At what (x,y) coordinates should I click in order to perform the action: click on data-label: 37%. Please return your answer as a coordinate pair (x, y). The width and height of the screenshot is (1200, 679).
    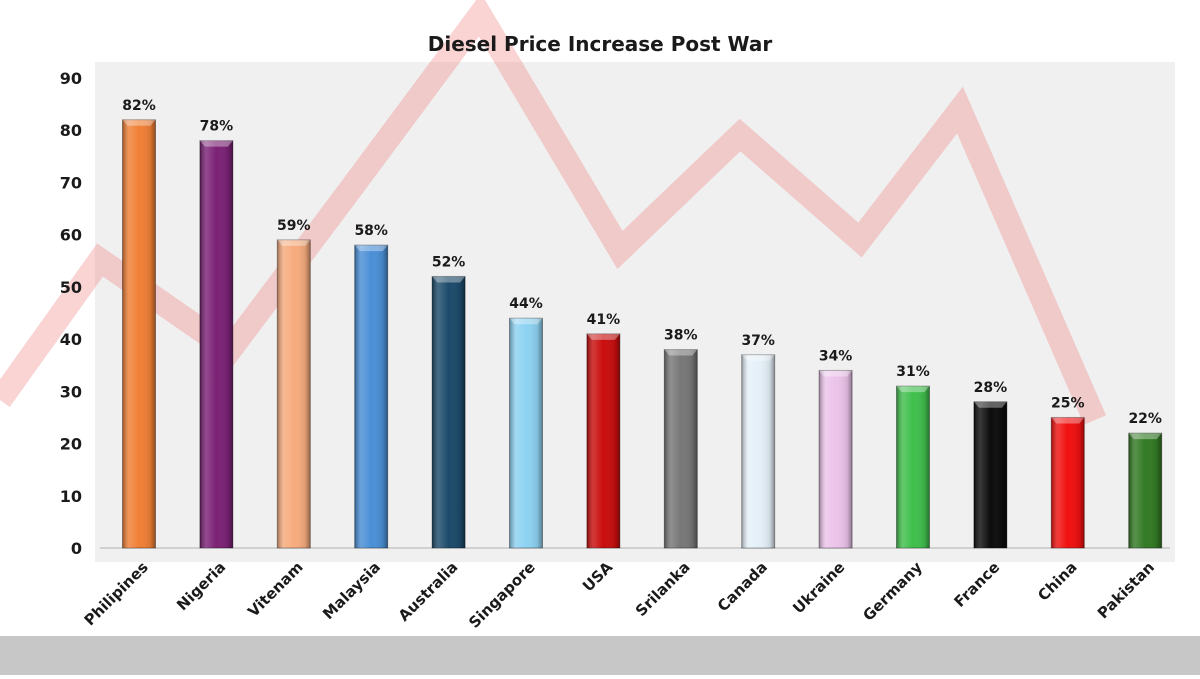
    Looking at the image, I should click on (758, 341).